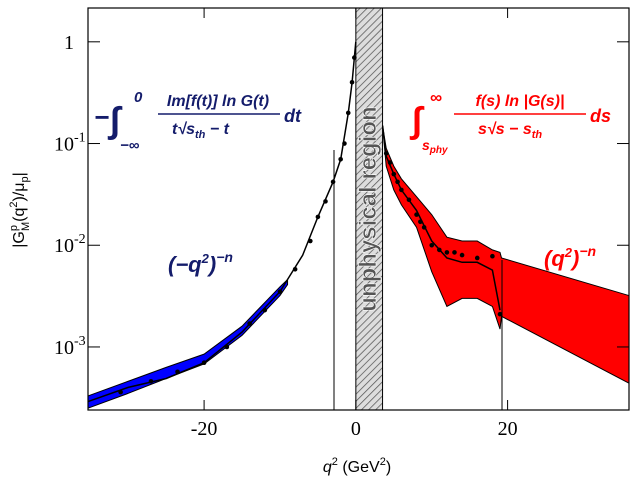 Image resolution: width=630 pixels, height=480 pixels. What do you see at coordinates (508, 429) in the screenshot?
I see `x-tick-label: 20` at bounding box center [508, 429].